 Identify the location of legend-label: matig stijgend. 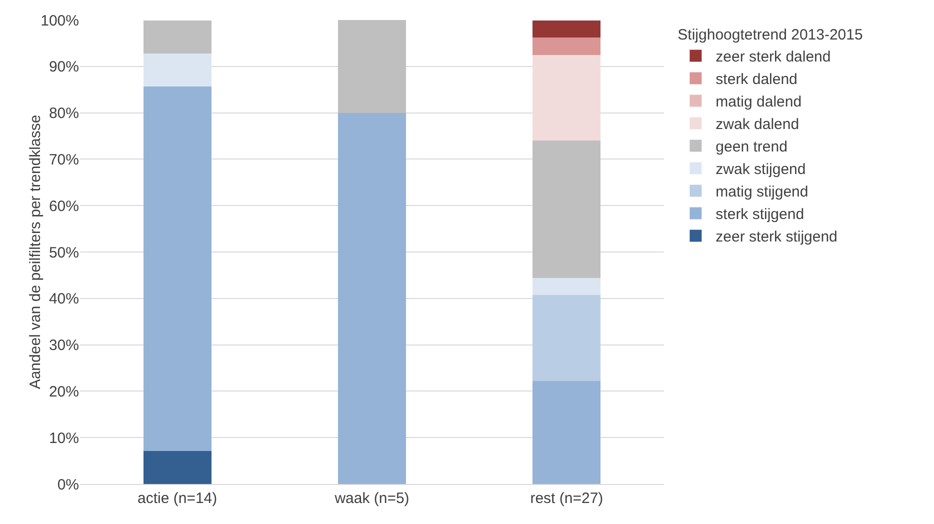
(762, 192).